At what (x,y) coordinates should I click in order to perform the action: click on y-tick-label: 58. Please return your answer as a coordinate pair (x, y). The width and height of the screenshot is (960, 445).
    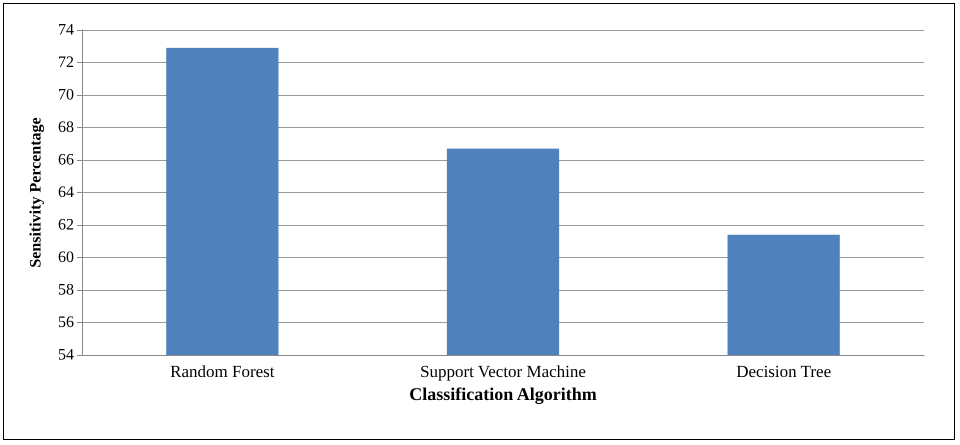
    Looking at the image, I should click on (66, 290).